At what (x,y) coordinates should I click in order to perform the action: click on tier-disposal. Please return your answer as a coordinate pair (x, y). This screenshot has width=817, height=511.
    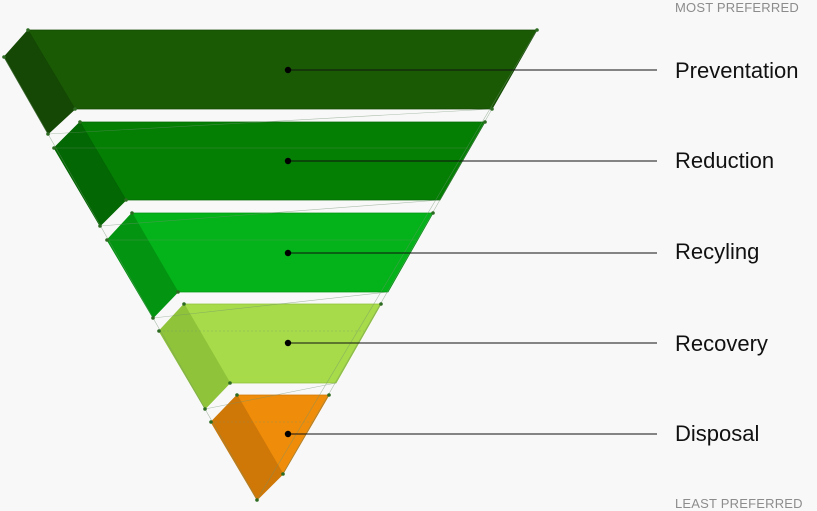
    Looking at the image, I should click on (270, 447).